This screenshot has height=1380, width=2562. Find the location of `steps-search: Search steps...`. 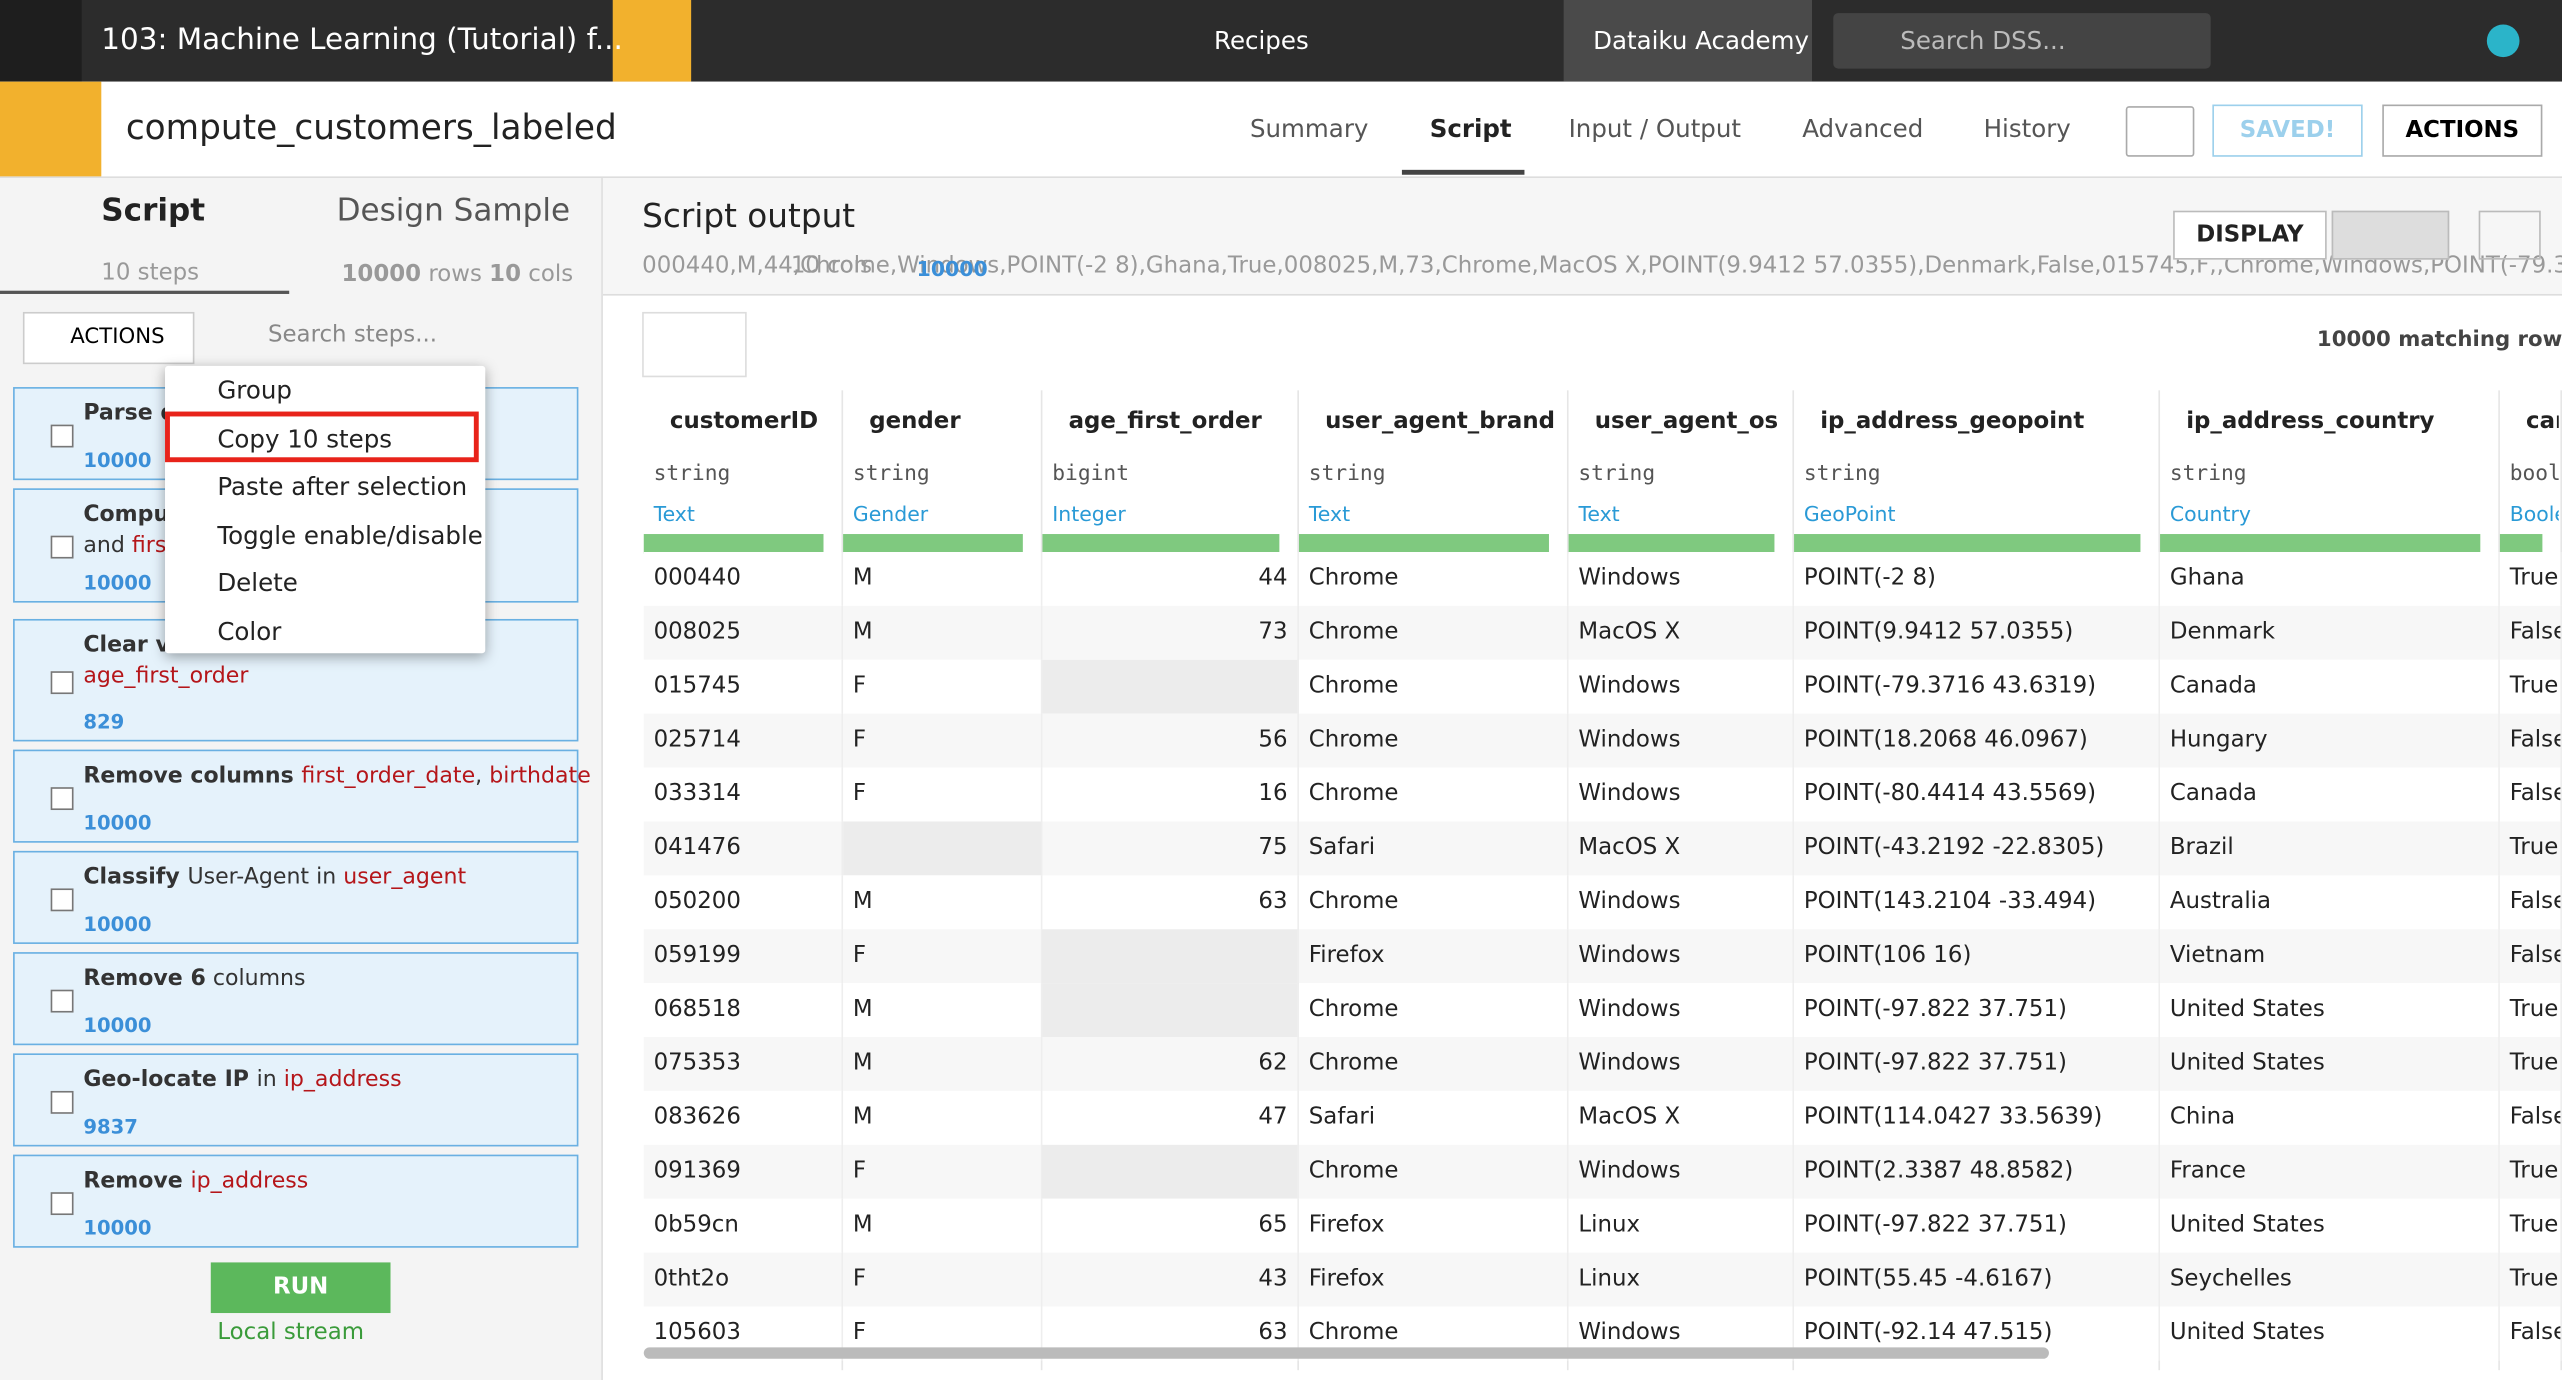

steps-search: Search steps... is located at coordinates (352, 335).